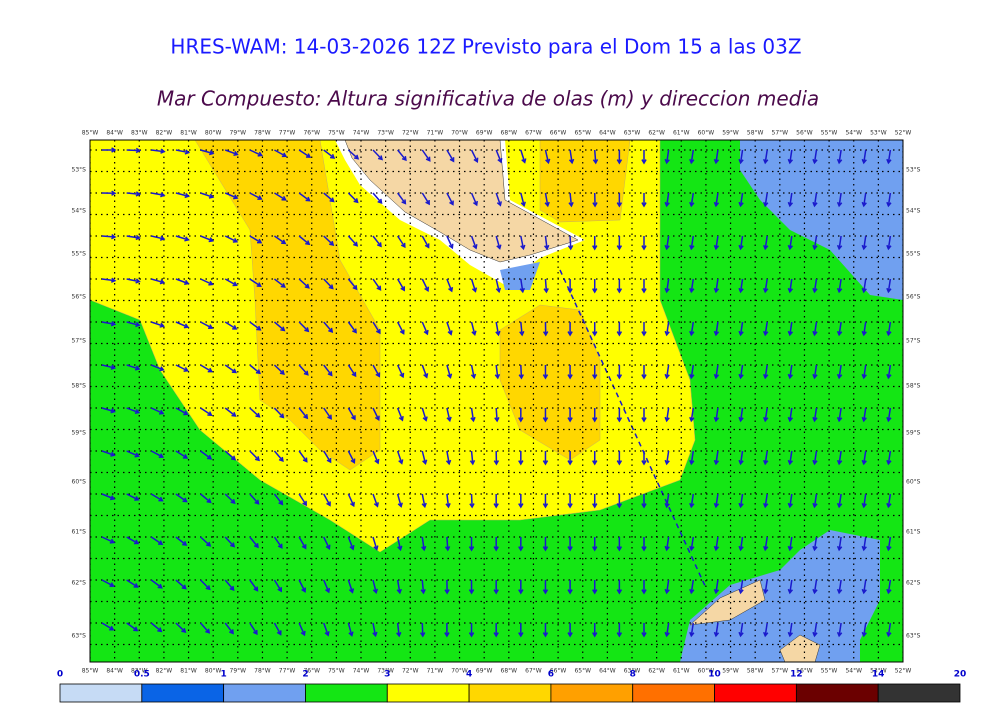  Describe the element at coordinates (520, 276) in the screenshot. I see `sea-blue` at that location.